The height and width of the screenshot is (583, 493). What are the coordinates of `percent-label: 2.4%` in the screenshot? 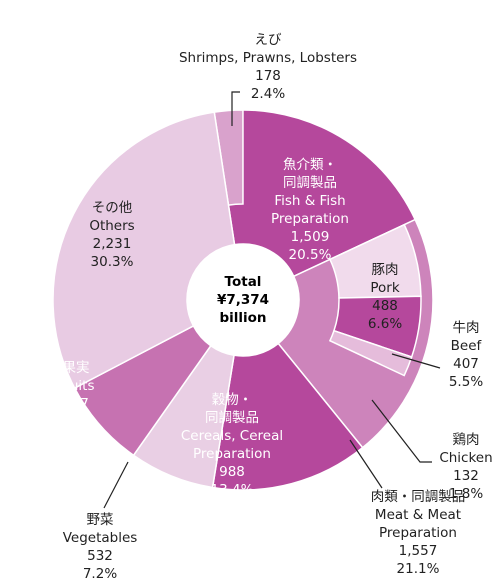 It's located at (268, 94).